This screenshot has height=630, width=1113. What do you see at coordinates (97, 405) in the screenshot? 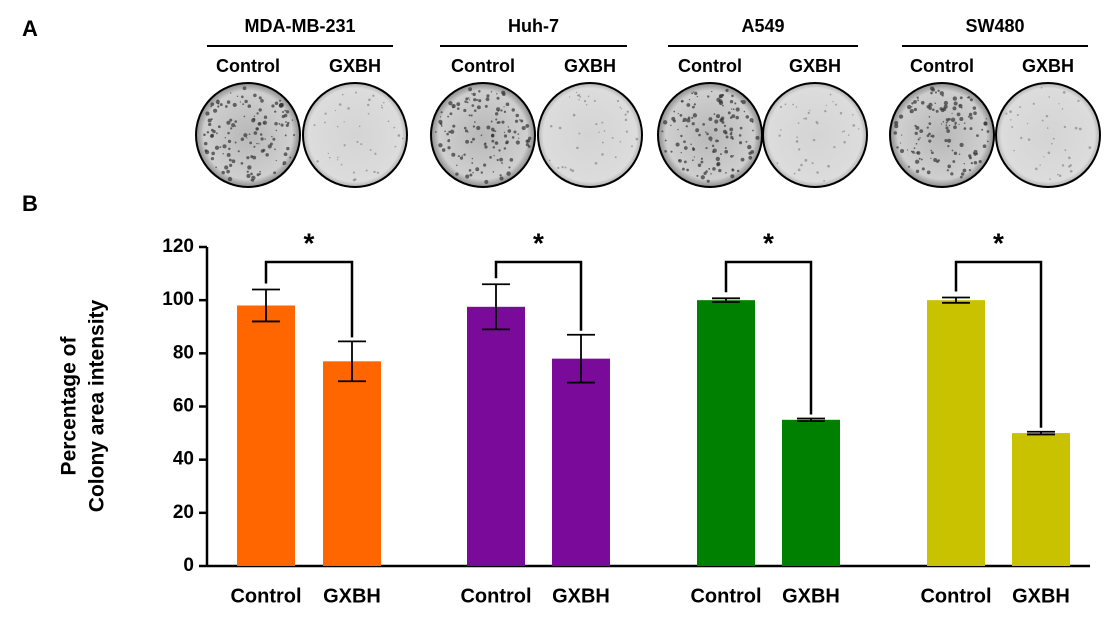
I see `y-axis-title-line: Colony area intensity` at bounding box center [97, 405].